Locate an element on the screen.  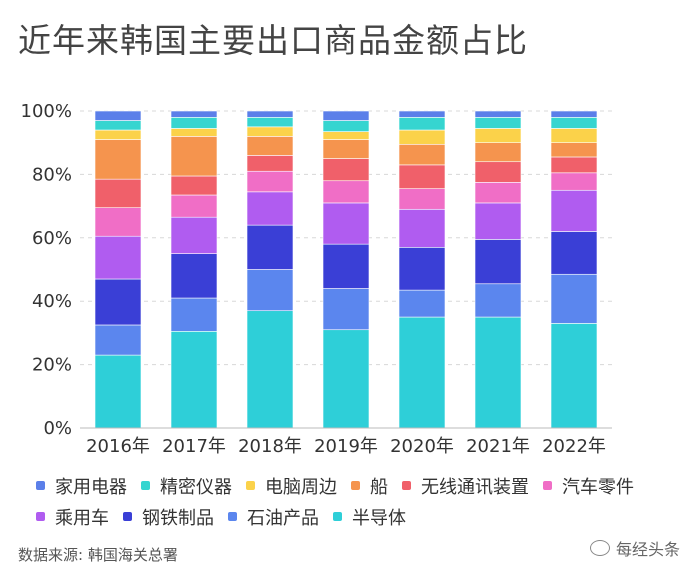
legend-item: 钢铁制品 is located at coordinates (168, 517).